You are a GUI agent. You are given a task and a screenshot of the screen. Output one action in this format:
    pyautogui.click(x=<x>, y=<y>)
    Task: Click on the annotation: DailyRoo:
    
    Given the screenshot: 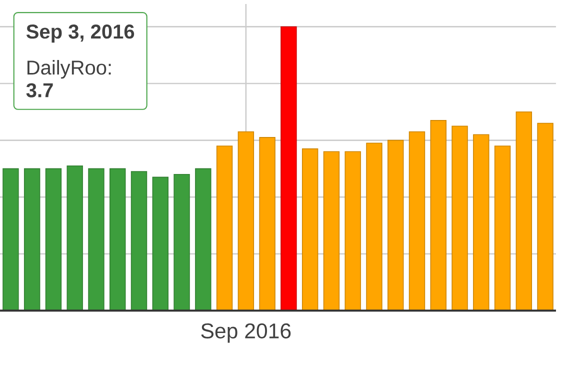 What is the action you would take?
    pyautogui.click(x=69, y=69)
    